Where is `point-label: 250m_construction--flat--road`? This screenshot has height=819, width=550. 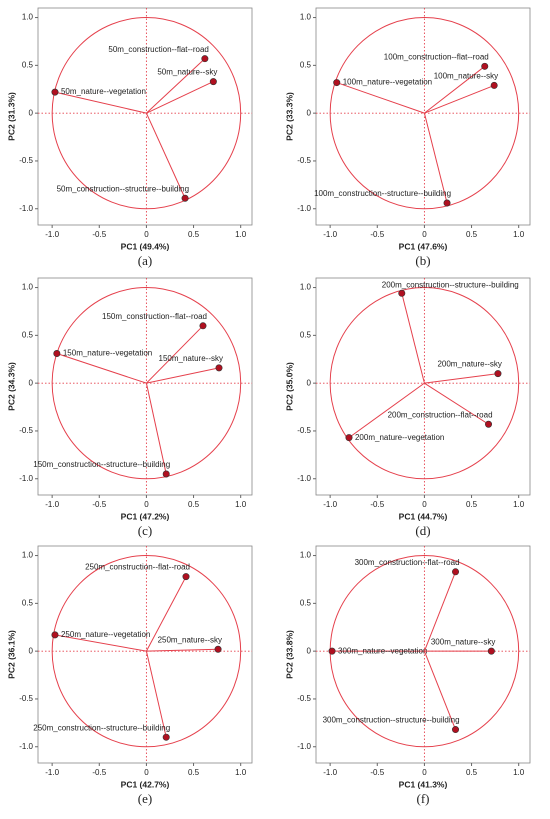
point-label: 250m_construction--flat--road is located at coordinates (137, 567).